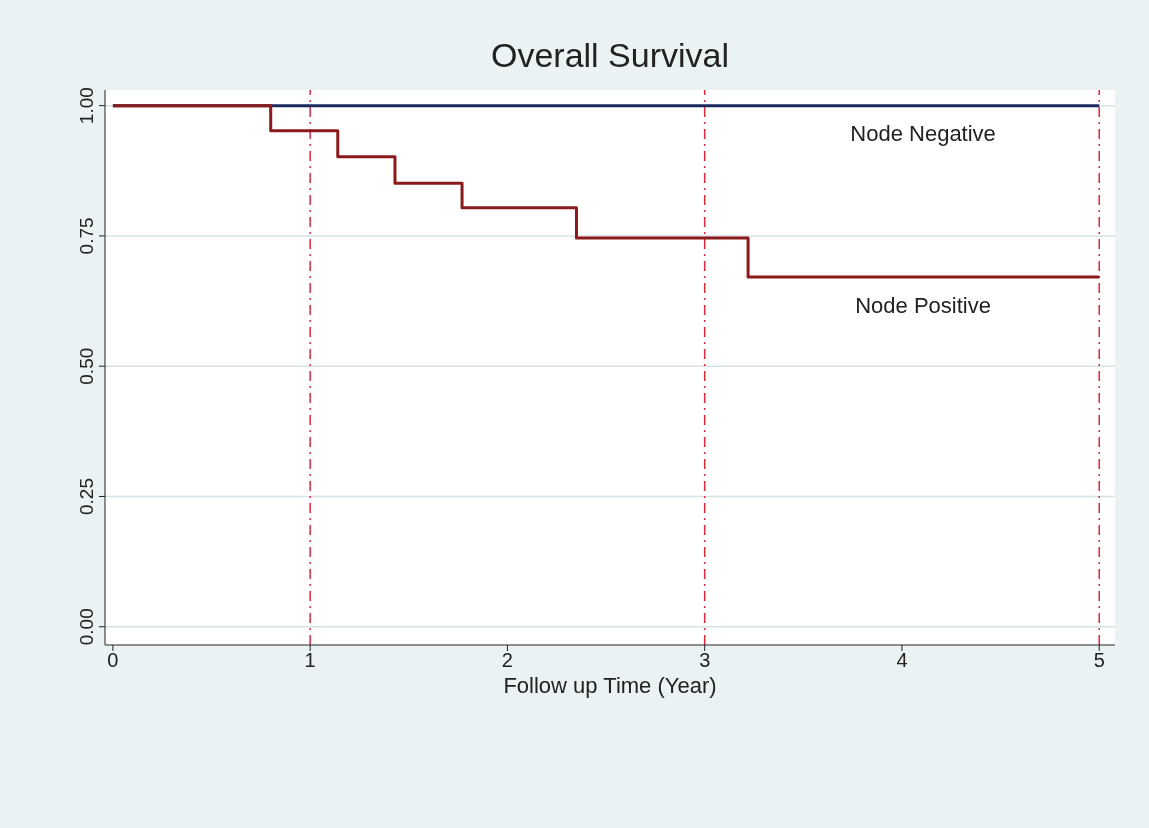 Image resolution: width=1149 pixels, height=828 pixels. Describe the element at coordinates (86, 366) in the screenshot. I see `y-tick-label: 0.50` at that location.